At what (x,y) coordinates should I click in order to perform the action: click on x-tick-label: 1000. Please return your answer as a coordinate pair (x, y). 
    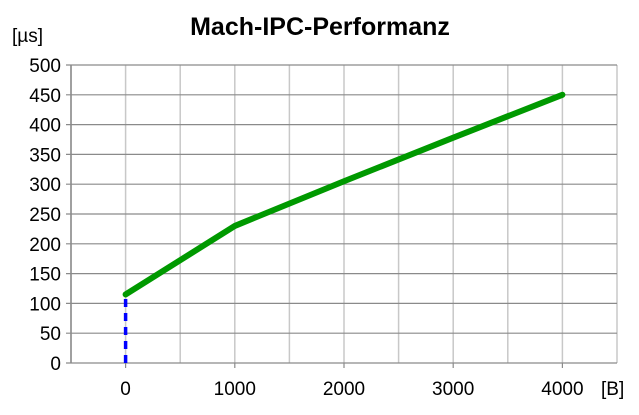
    Looking at the image, I should click on (235, 389).